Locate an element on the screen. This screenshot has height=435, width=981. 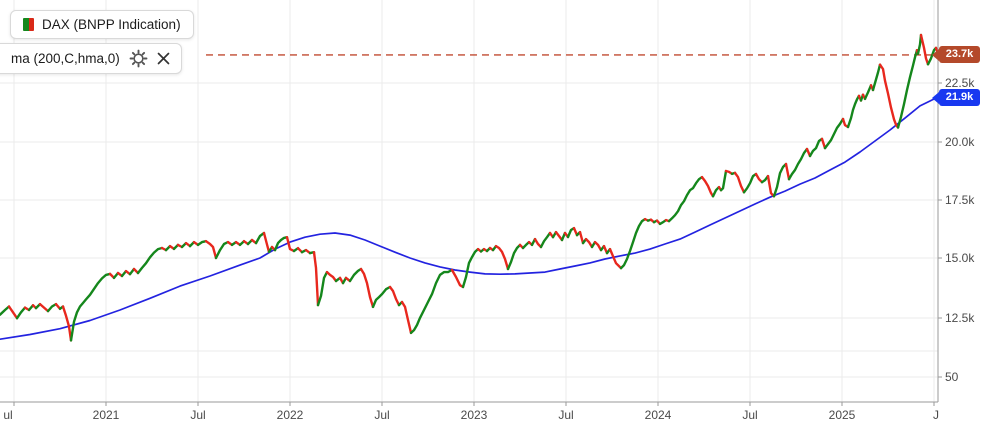
x-axis-label: 2021 is located at coordinates (106, 415).